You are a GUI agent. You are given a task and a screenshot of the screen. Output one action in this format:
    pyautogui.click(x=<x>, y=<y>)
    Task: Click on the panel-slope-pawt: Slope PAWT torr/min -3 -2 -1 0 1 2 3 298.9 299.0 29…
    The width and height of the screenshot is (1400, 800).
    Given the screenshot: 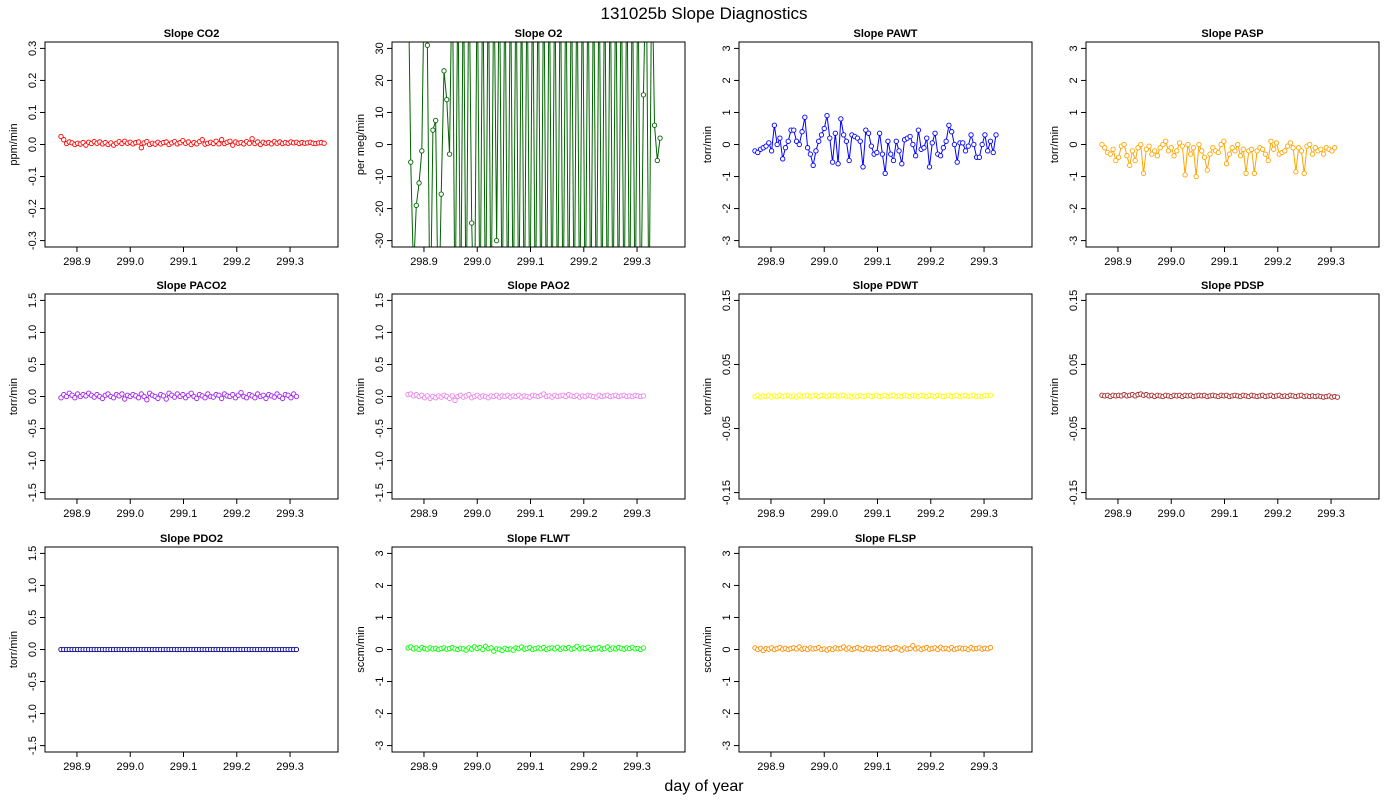 What is the action you would take?
    pyautogui.click(x=867, y=148)
    